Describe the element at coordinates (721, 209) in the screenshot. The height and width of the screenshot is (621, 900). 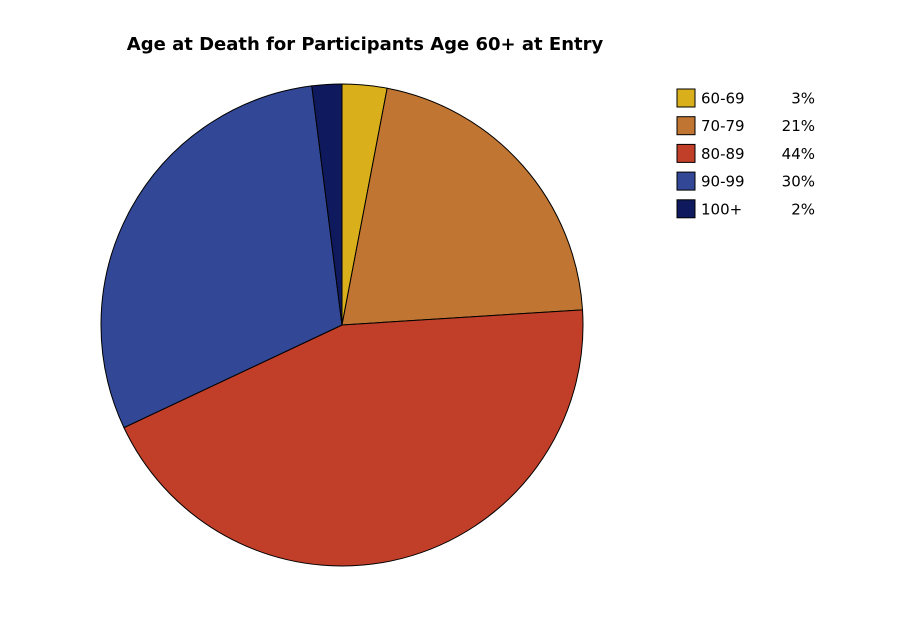
I see `legend-label: 100+` at that location.